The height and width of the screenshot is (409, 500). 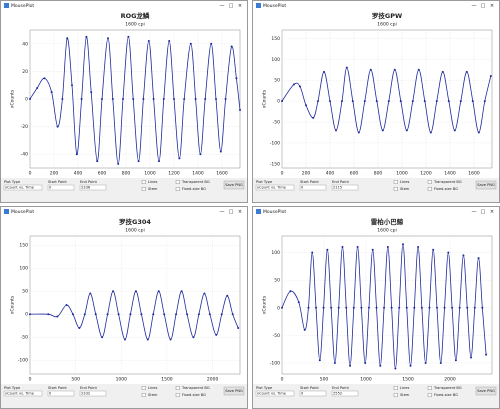 I want to click on y-tick-label: 50, so click(x=25, y=292).